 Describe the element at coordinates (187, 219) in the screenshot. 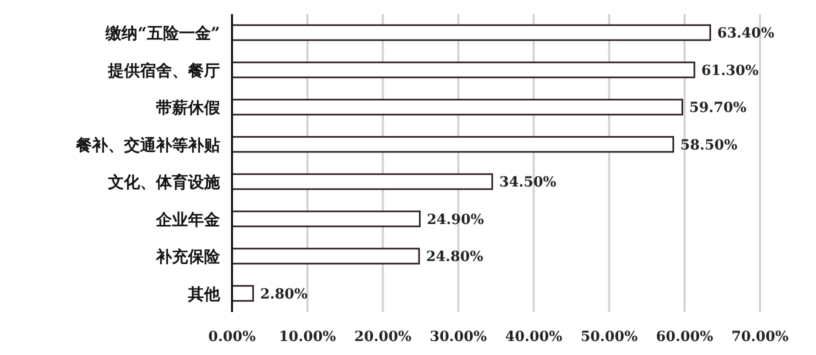

I see `y-tick-label: 企业年金` at that location.